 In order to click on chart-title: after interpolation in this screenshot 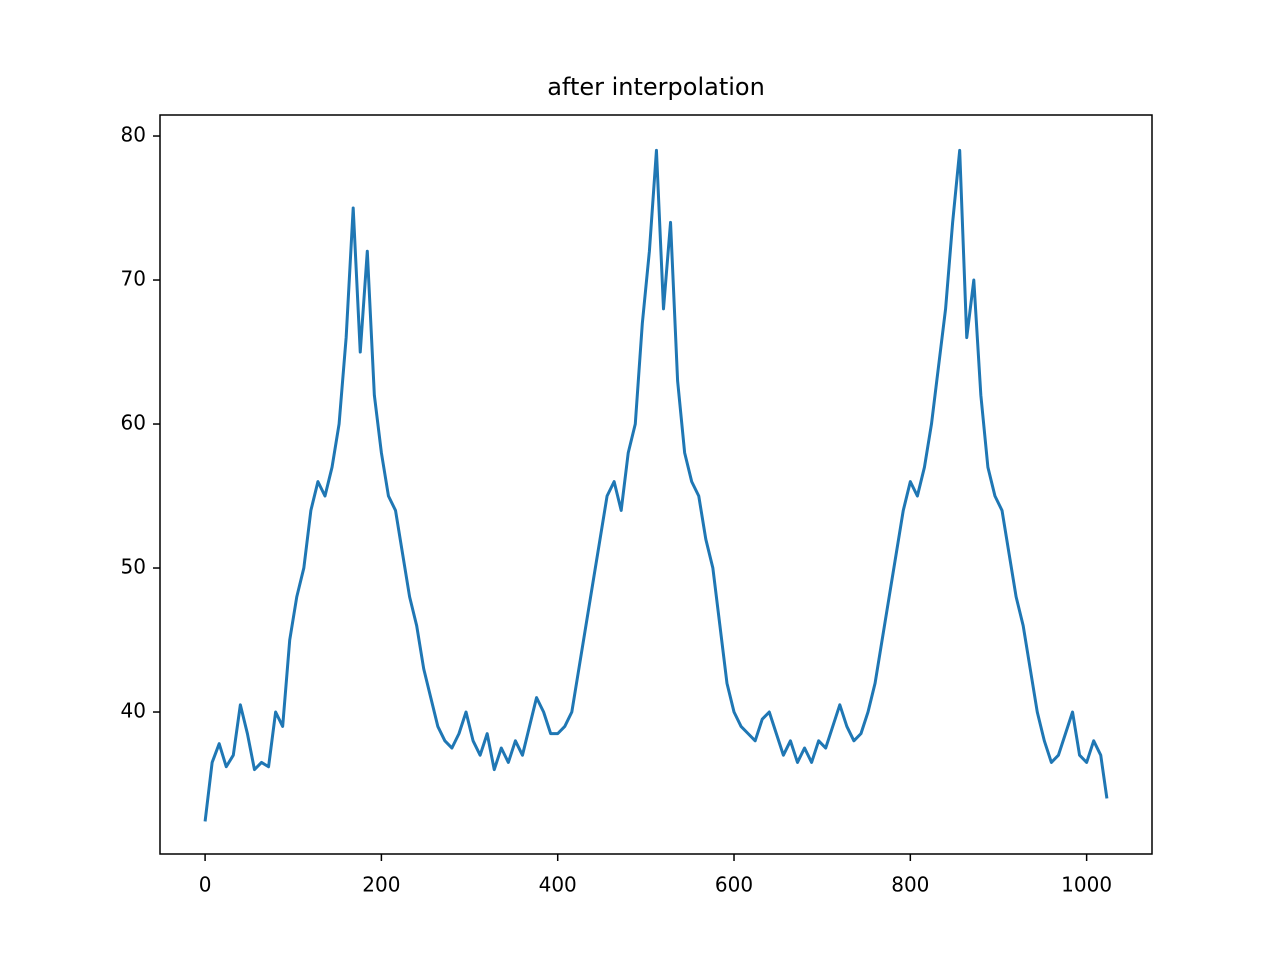, I will do `click(656, 87)`.